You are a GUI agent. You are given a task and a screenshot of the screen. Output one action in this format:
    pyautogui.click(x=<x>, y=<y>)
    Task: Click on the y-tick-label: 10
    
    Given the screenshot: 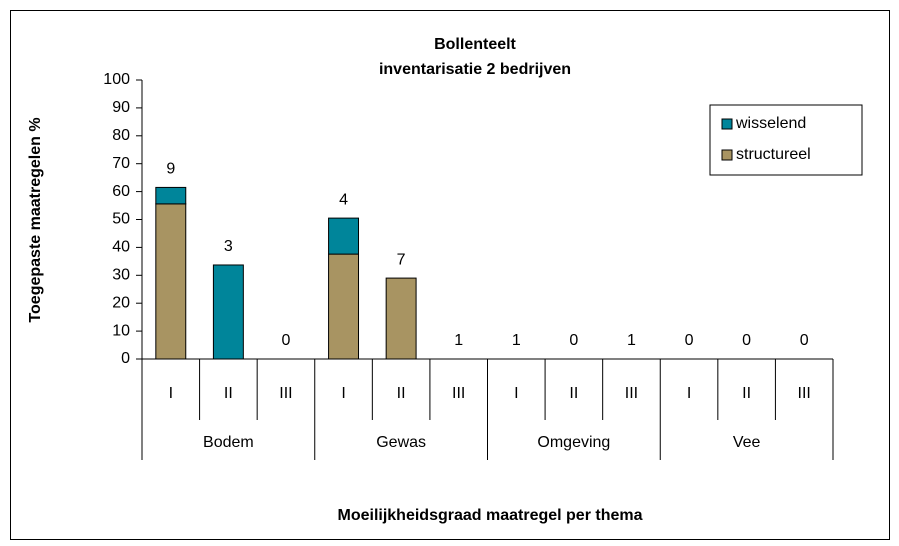 What is the action you would take?
    pyautogui.click(x=121, y=330)
    